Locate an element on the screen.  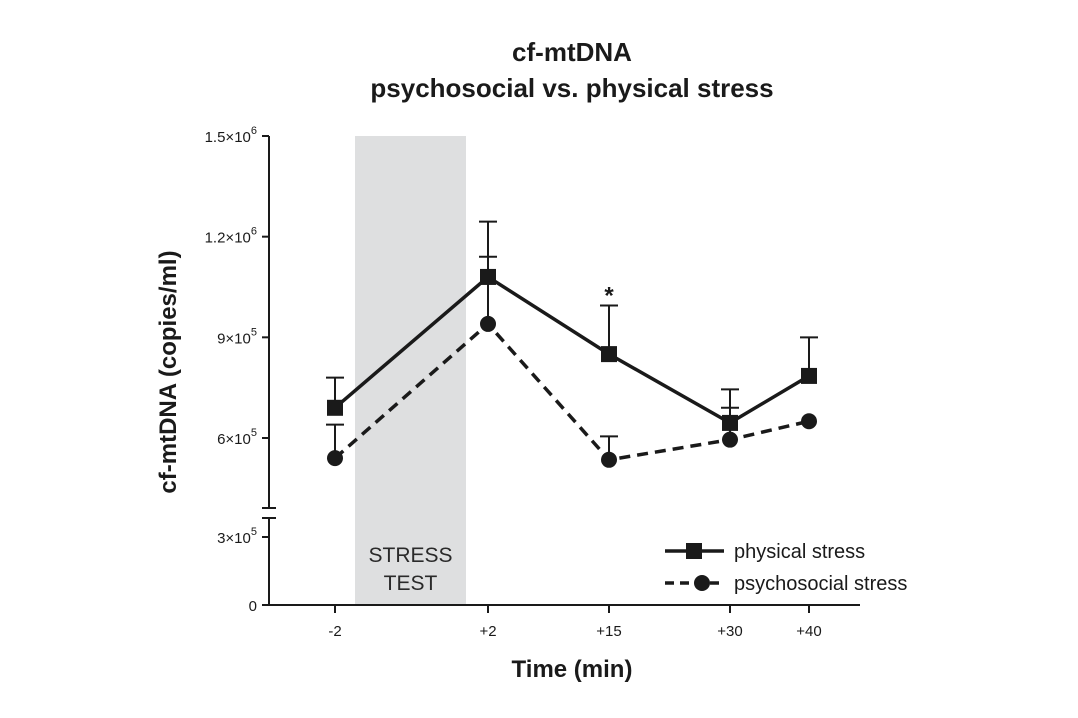
significance-annotation: * is located at coordinates (609, 295).